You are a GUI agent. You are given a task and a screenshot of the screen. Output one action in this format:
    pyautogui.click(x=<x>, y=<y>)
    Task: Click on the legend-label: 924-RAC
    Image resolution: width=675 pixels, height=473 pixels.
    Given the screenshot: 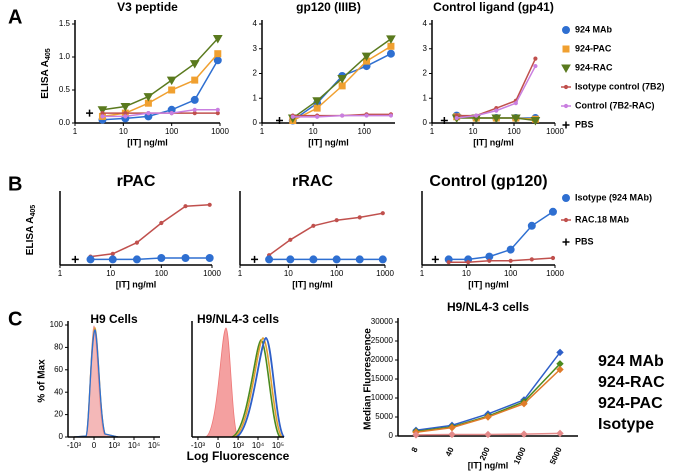 What is the action you would take?
    pyautogui.click(x=594, y=67)
    